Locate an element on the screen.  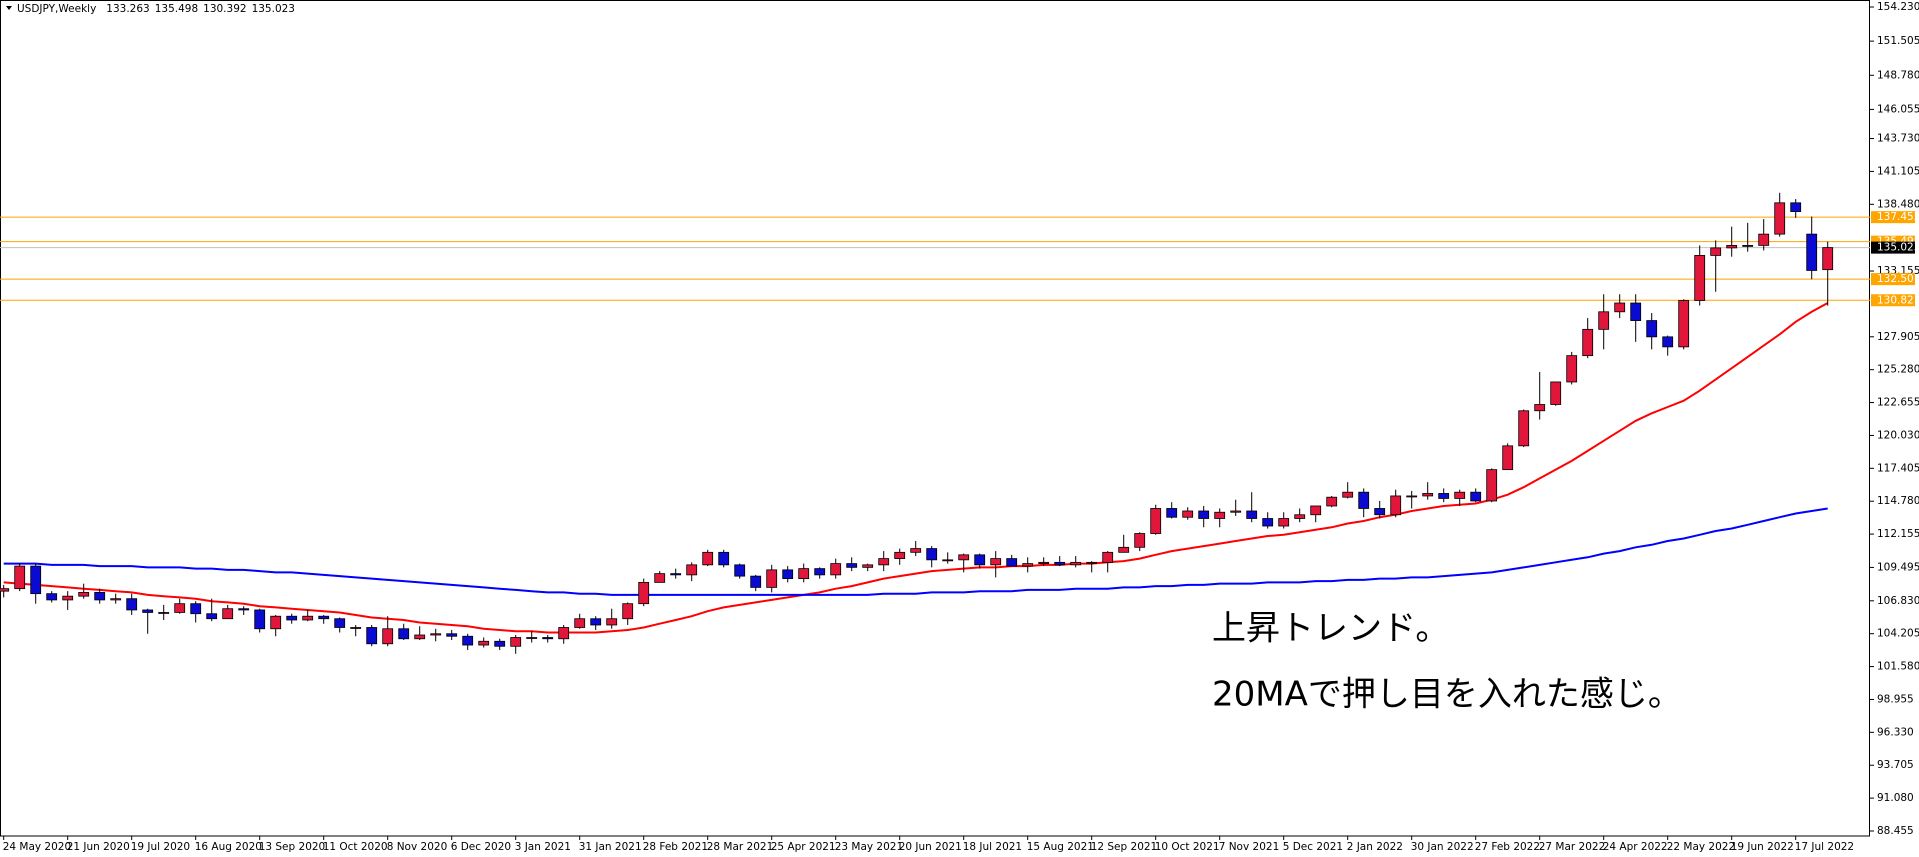
x-tick-label: 8 Nov 2020 is located at coordinates (417, 847).